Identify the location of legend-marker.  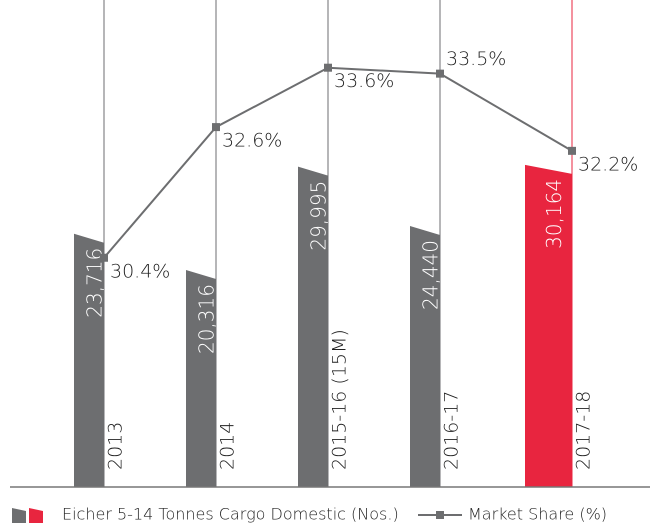
(440, 515).